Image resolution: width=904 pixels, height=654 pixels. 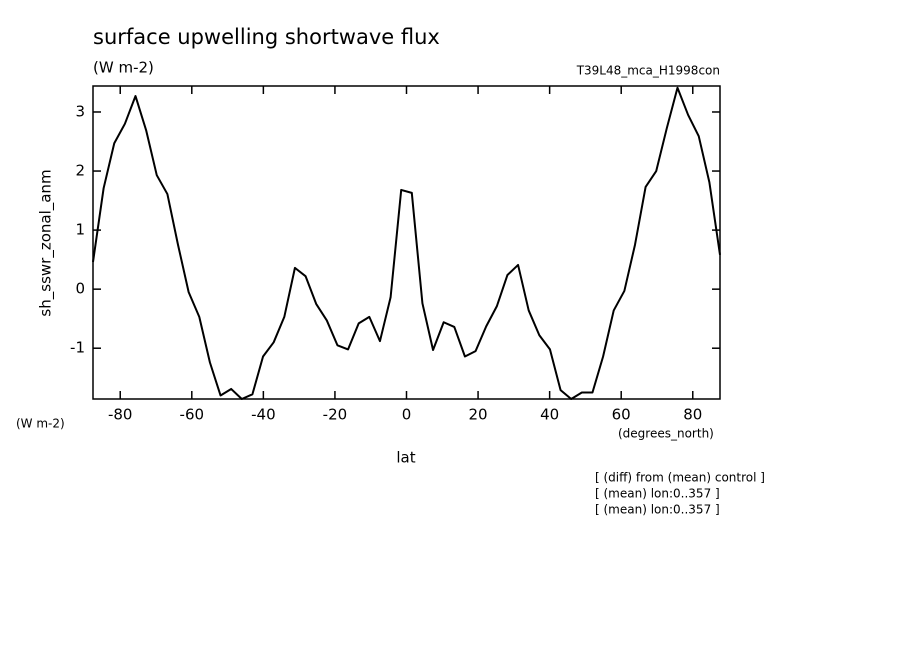 What do you see at coordinates (77, 348) in the screenshot?
I see `y-tick-label: -1` at bounding box center [77, 348].